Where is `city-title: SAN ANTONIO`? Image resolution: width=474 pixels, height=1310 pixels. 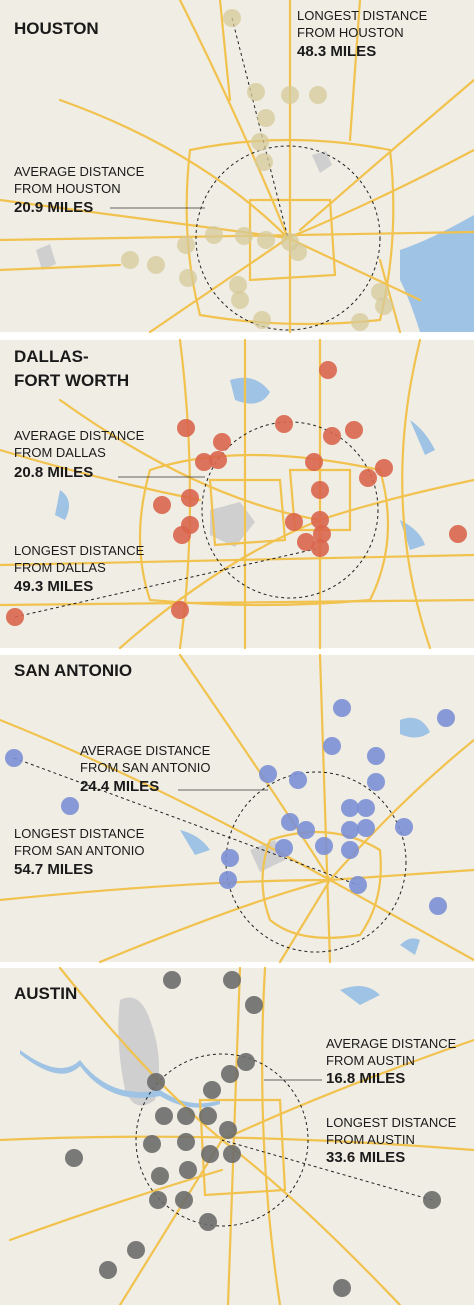 city-title: SAN ANTONIO is located at coordinates (73, 670).